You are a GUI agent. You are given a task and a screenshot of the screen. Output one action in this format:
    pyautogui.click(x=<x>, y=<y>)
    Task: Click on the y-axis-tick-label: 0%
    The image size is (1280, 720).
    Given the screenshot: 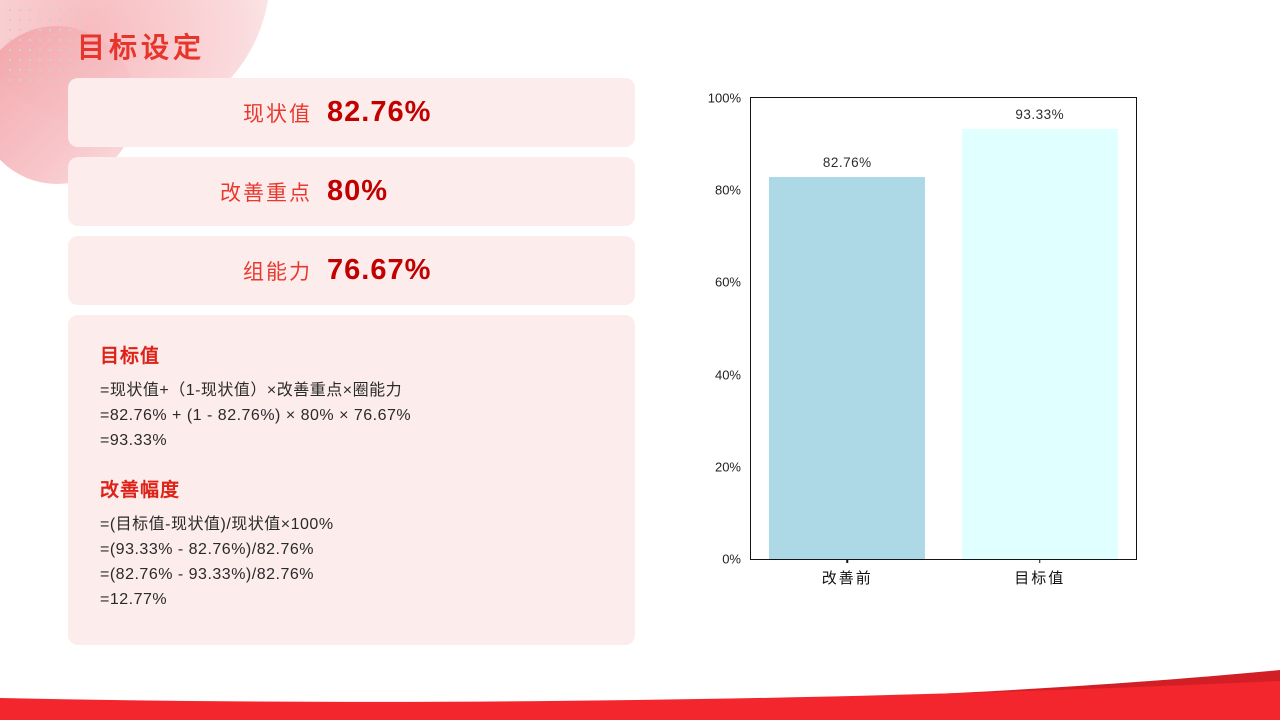 What is the action you would take?
    pyautogui.click(x=731, y=559)
    